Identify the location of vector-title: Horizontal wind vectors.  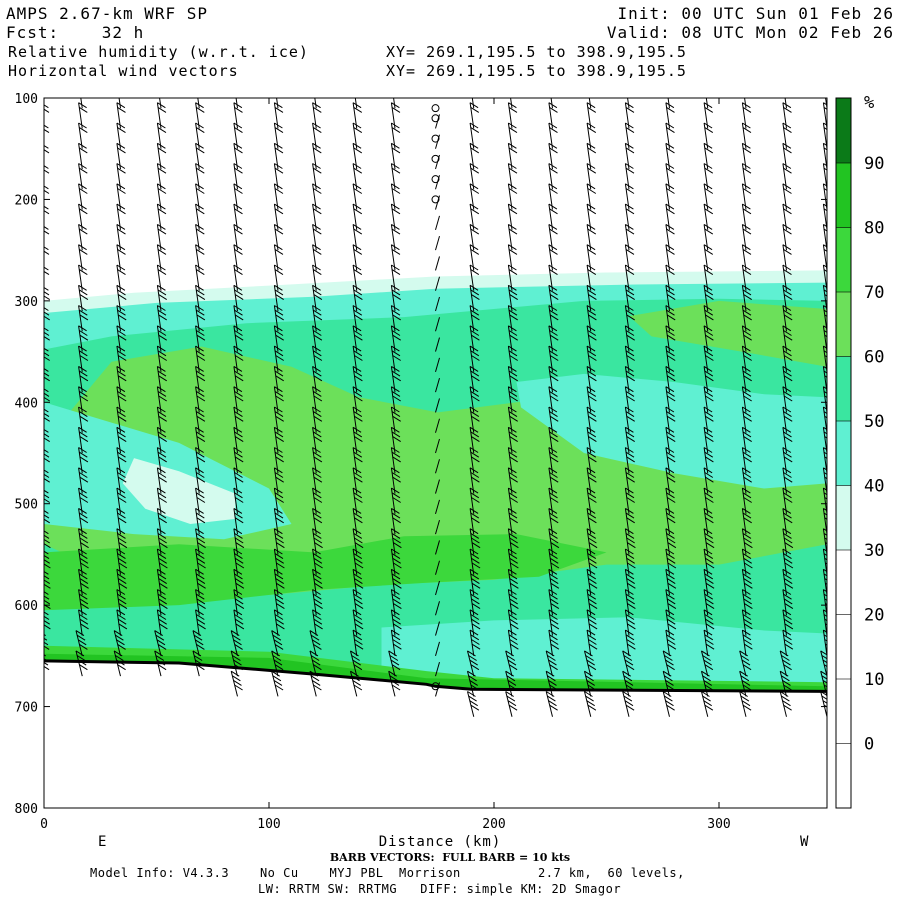
(123, 71).